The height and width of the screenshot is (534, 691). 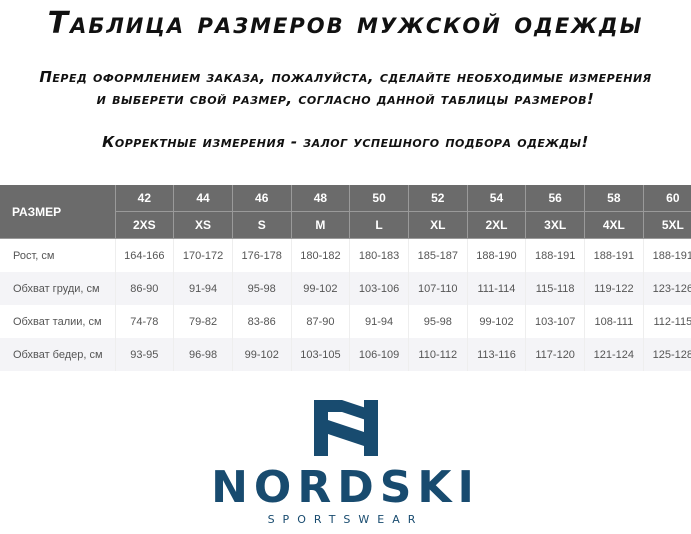 I want to click on size-letter: M, so click(x=320, y=225).